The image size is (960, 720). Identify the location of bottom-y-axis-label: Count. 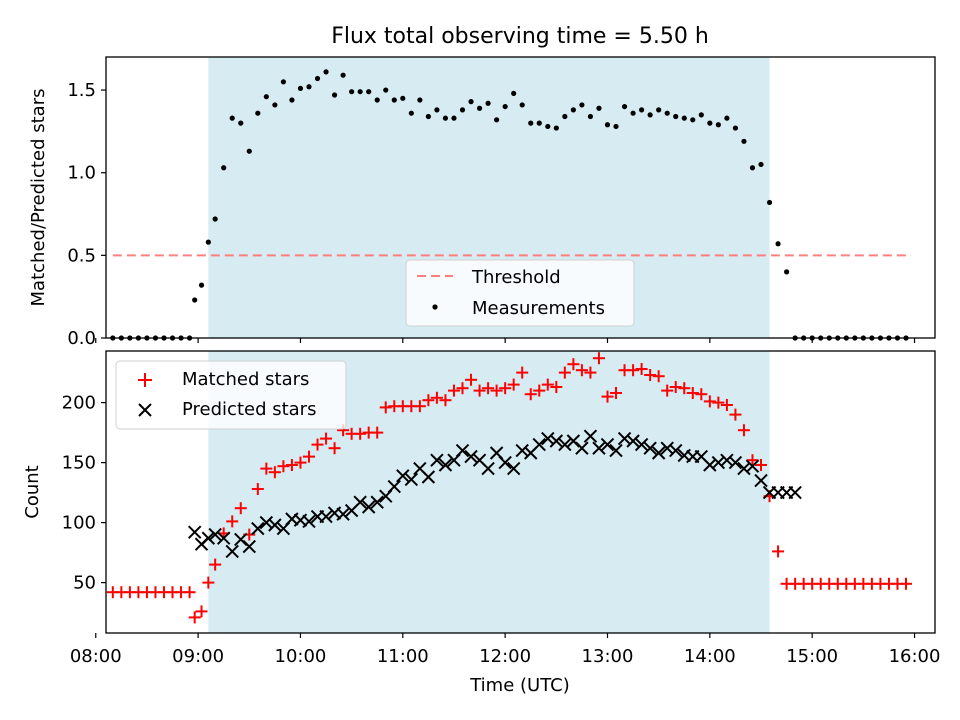
(32, 491).